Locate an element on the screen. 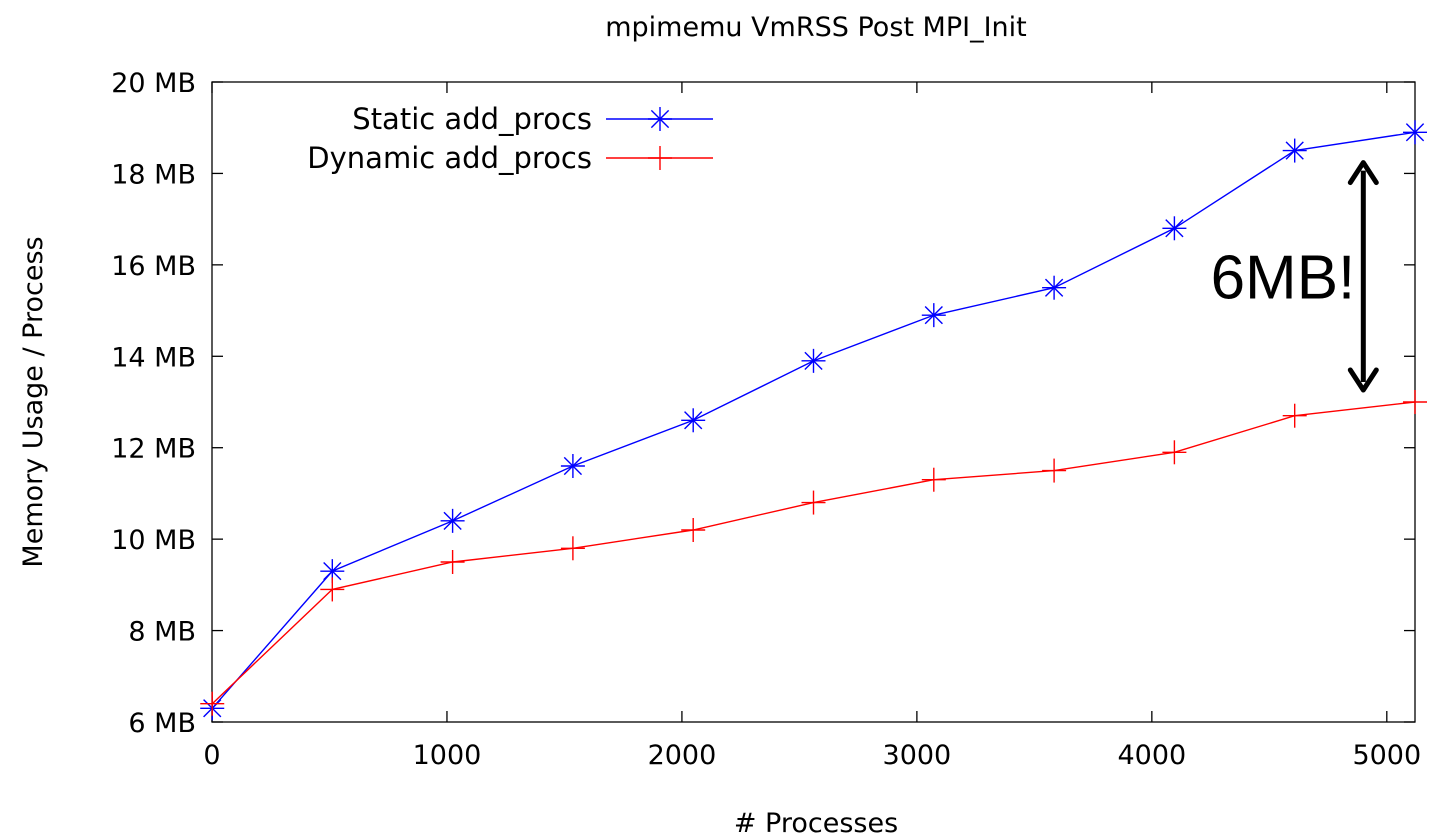 This screenshot has height=838, width=1437. legend-label: Dynamic add_procs is located at coordinates (449, 158).